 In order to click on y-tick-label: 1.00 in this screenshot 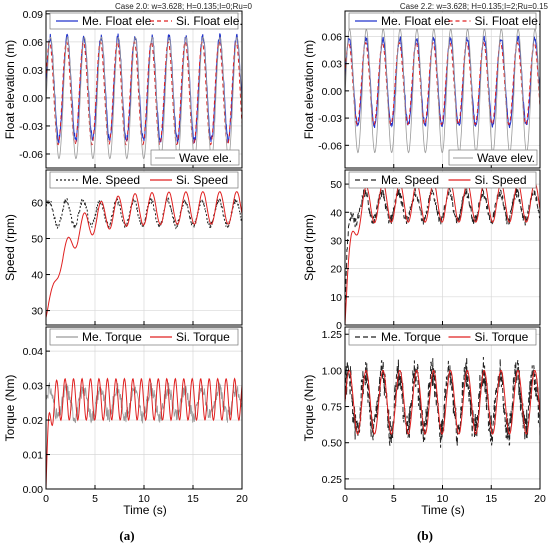, I will do `click(332, 371)`.